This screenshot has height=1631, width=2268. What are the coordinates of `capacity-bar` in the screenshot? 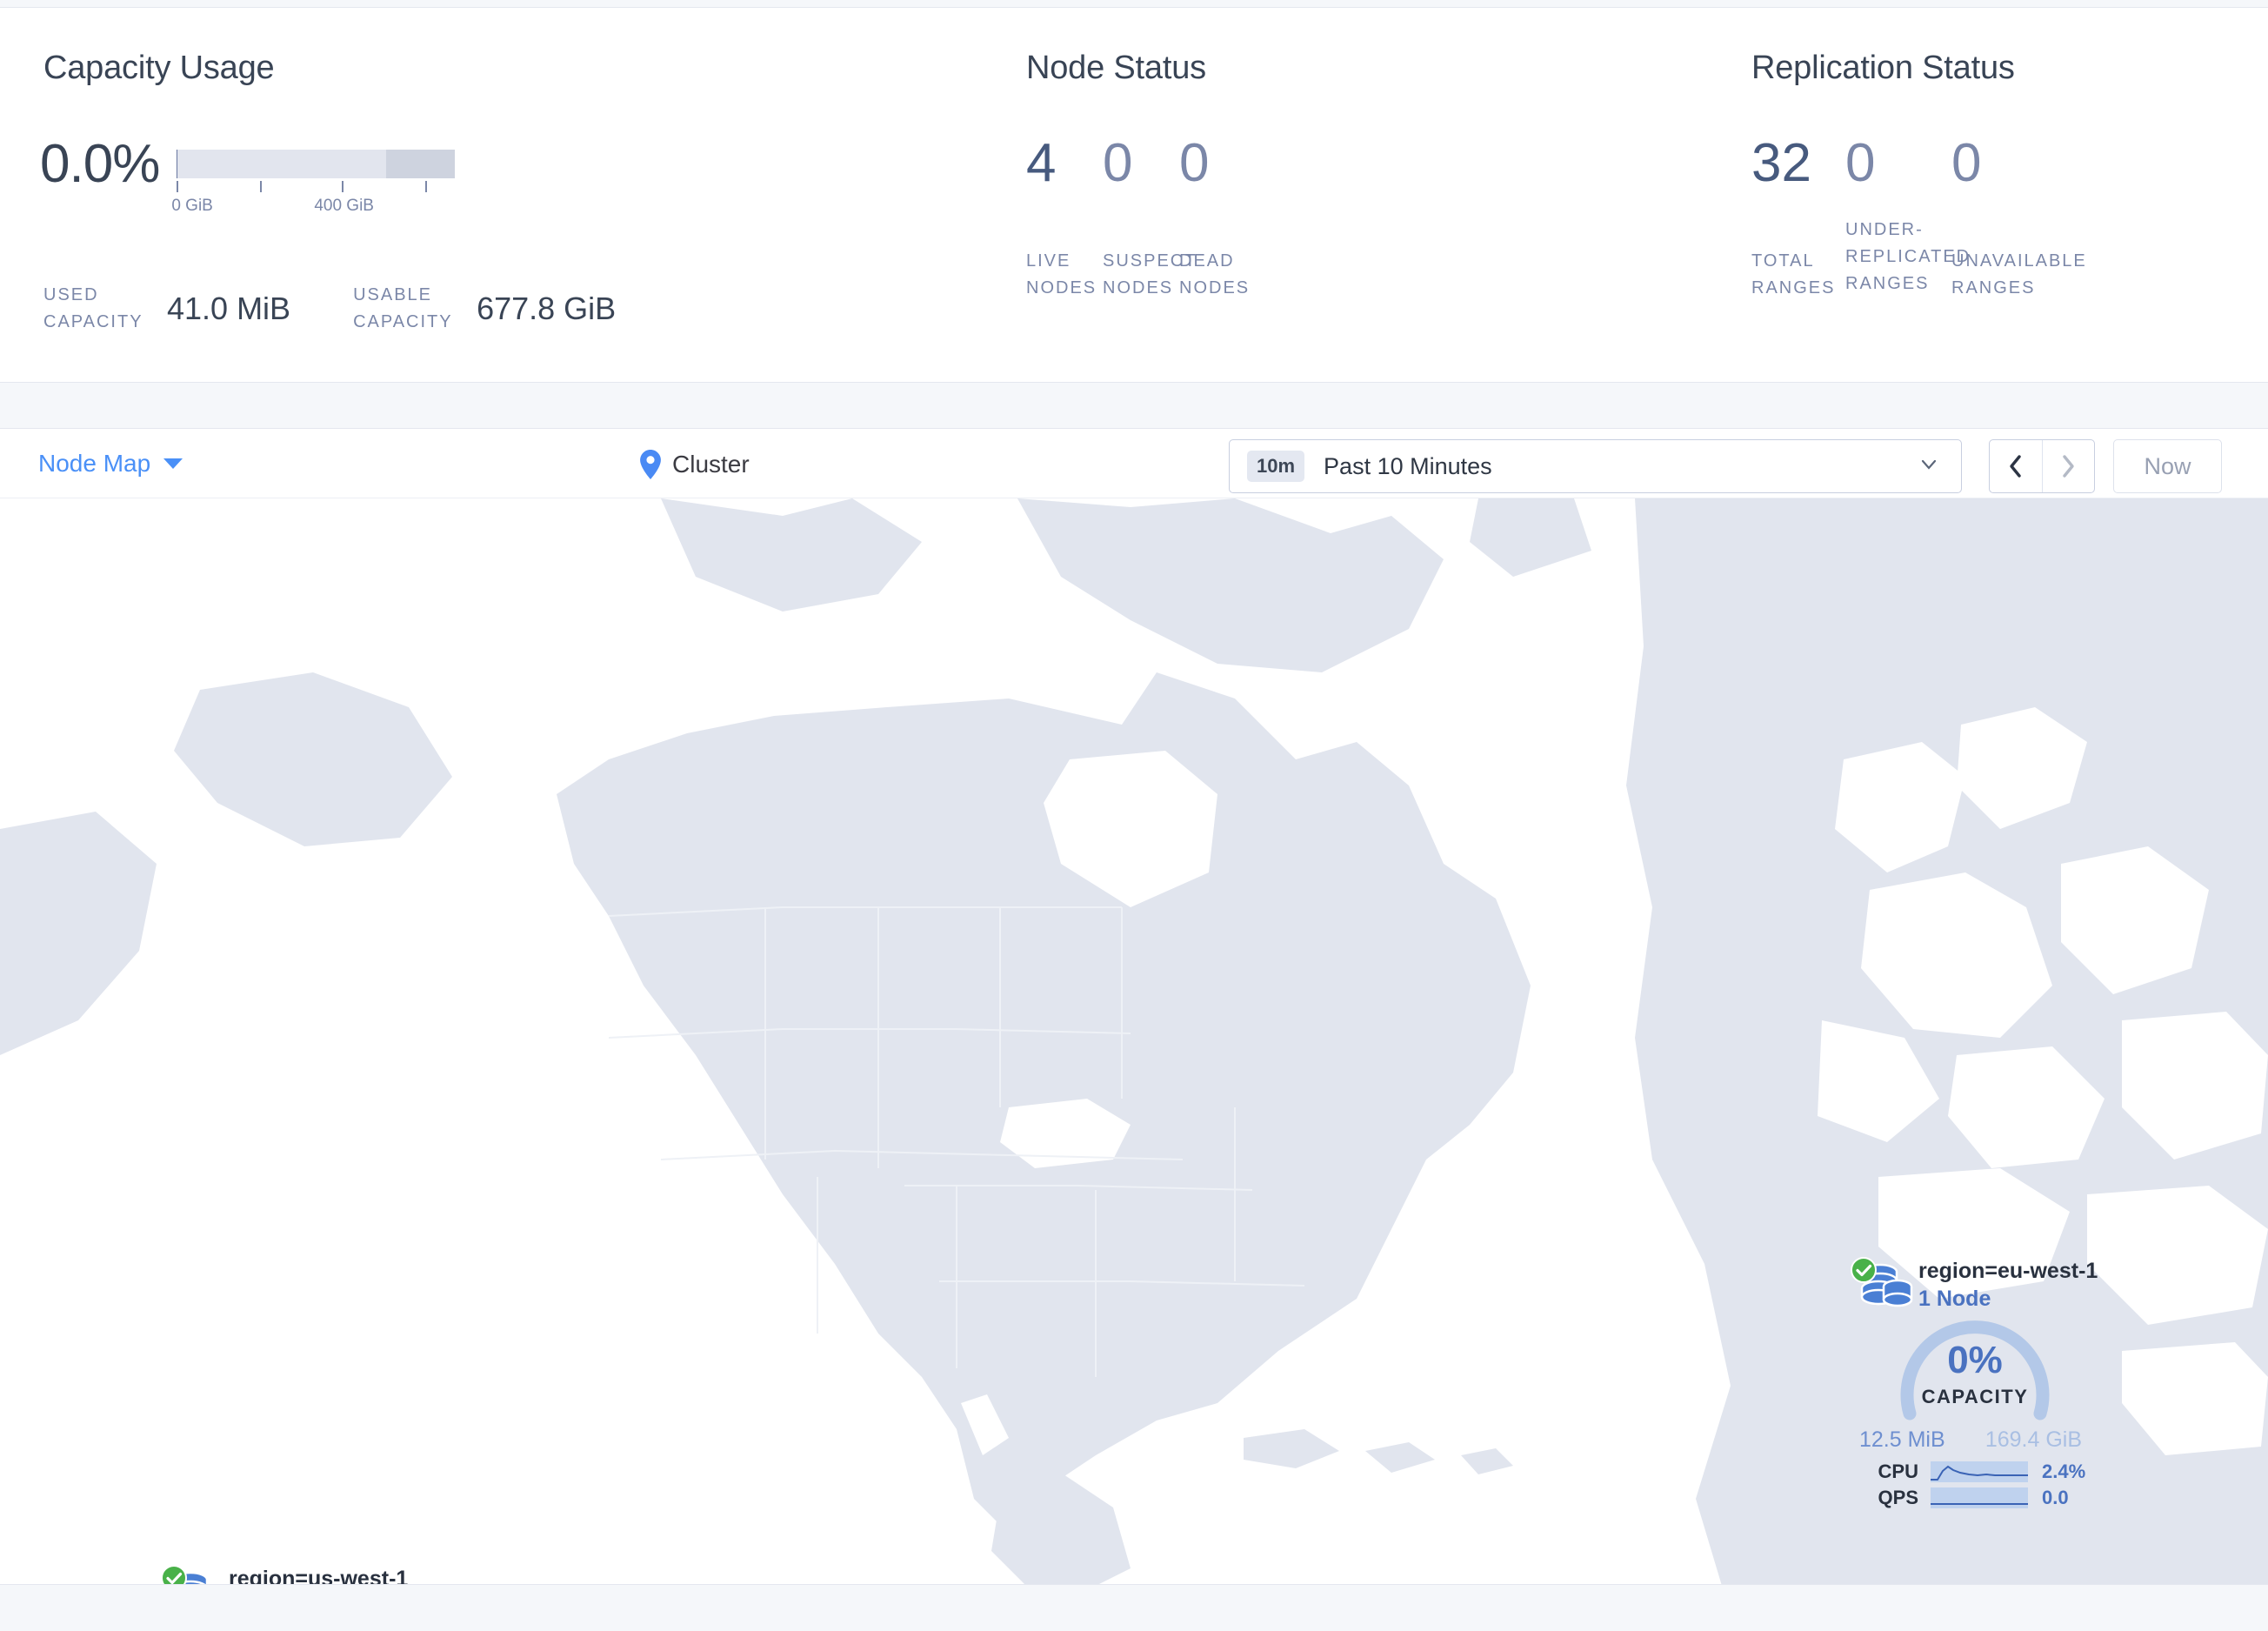 It's located at (316, 164).